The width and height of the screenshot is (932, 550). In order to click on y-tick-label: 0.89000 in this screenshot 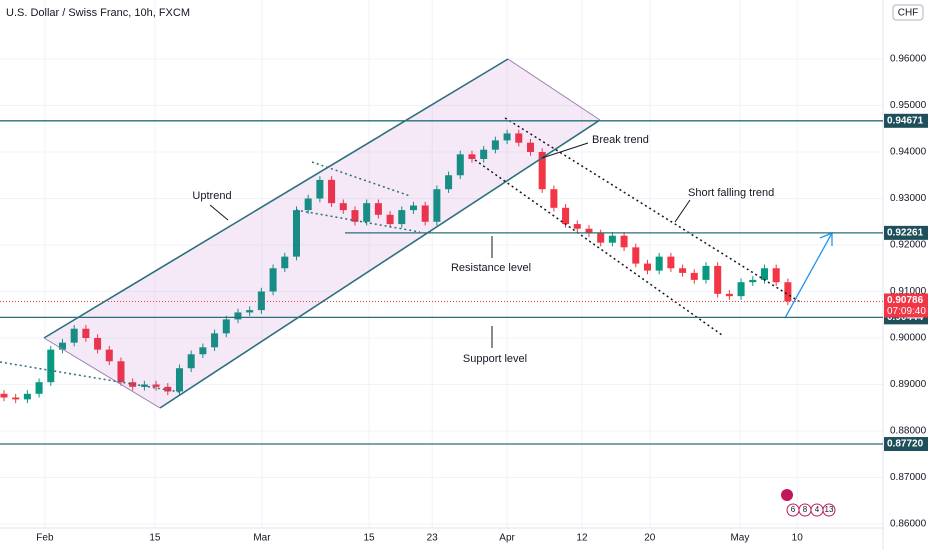, I will do `click(908, 384)`.